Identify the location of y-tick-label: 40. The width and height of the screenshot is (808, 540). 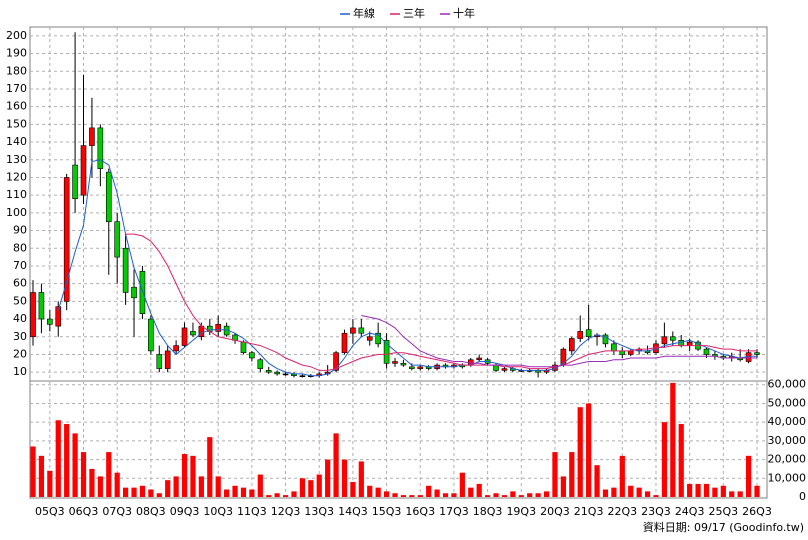
(20, 318).